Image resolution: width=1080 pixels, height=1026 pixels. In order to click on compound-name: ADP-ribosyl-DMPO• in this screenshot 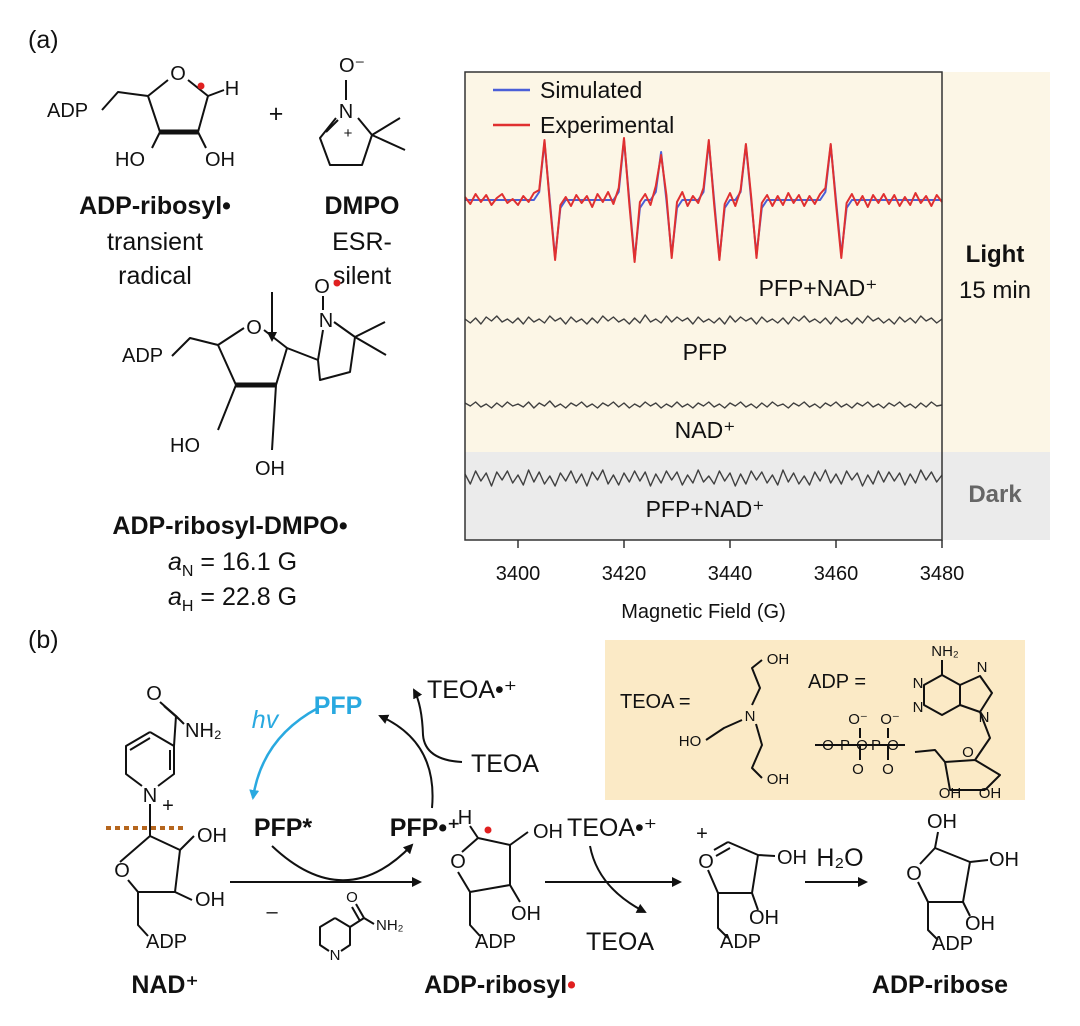, I will do `click(229, 526)`.